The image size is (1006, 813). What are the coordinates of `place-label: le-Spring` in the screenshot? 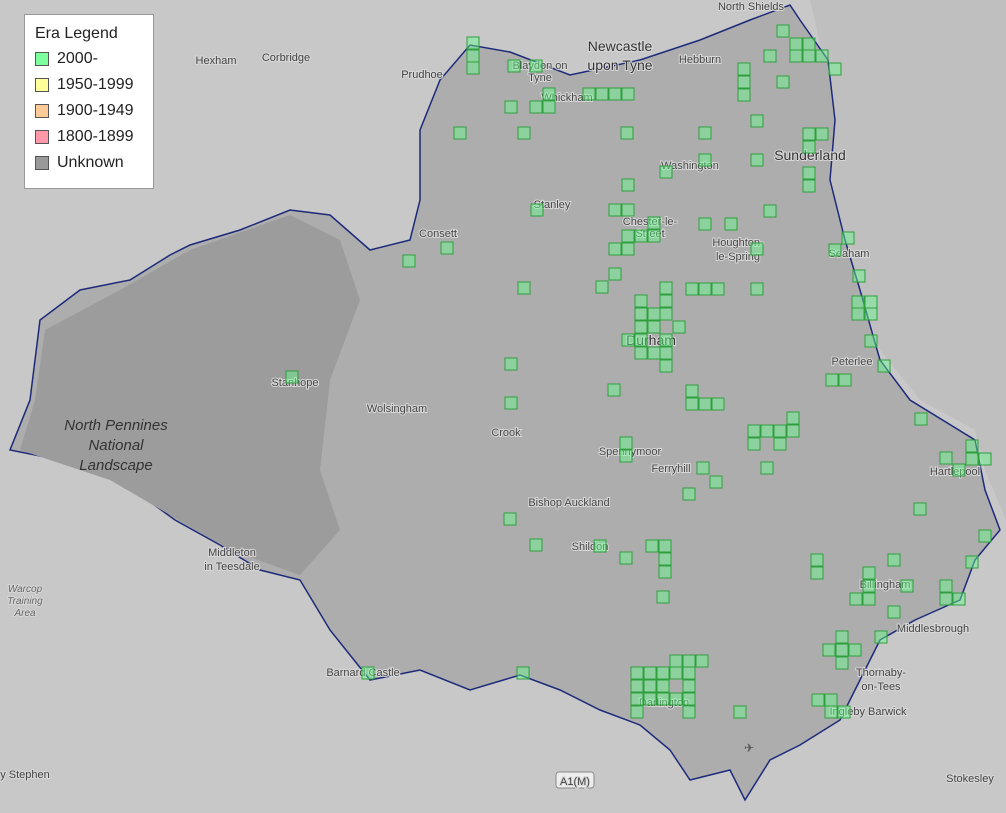 It's located at (738, 257).